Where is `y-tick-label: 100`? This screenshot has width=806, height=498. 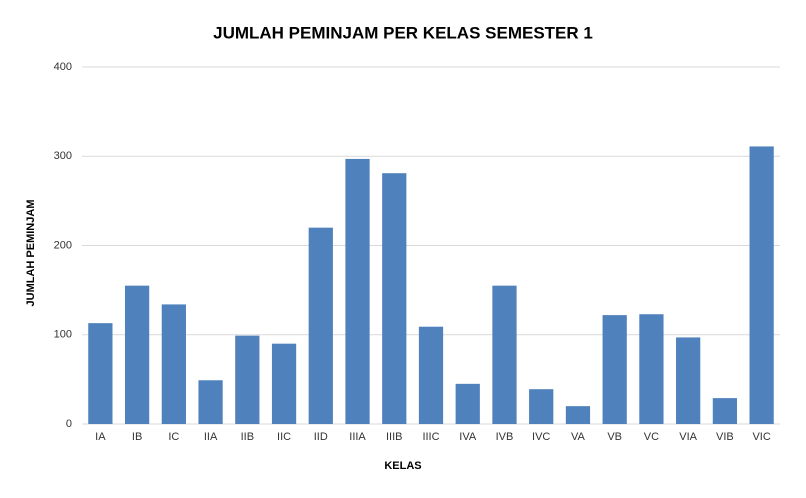
y-tick-label: 100 is located at coordinates (63, 335).